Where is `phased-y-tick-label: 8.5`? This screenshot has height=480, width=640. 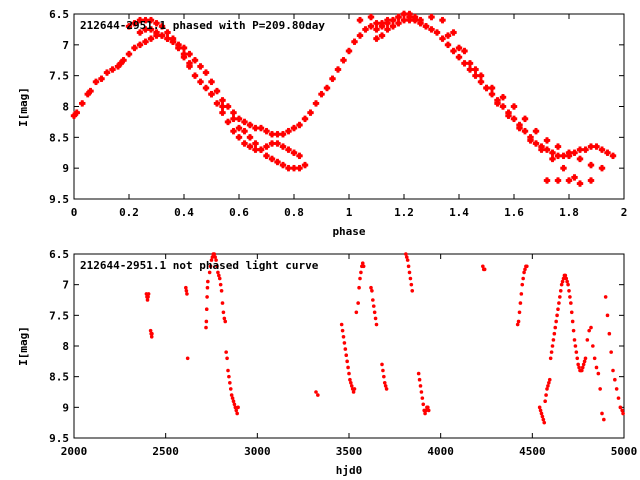 phased-y-tick-label: 8.5 is located at coordinates (59, 137).